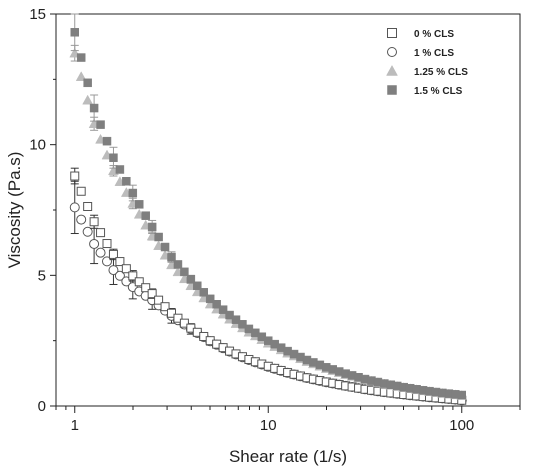 This screenshot has height=473, width=550. Describe the element at coordinates (441, 72) in the screenshot. I see `legend-label: 1.25 % CLS` at that location.